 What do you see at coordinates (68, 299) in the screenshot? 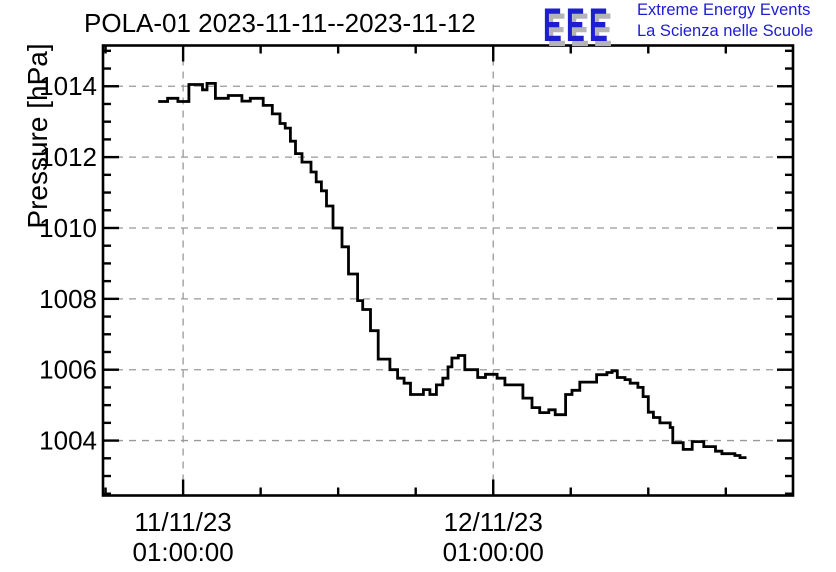
I see `tick-label: 1008` at bounding box center [68, 299].